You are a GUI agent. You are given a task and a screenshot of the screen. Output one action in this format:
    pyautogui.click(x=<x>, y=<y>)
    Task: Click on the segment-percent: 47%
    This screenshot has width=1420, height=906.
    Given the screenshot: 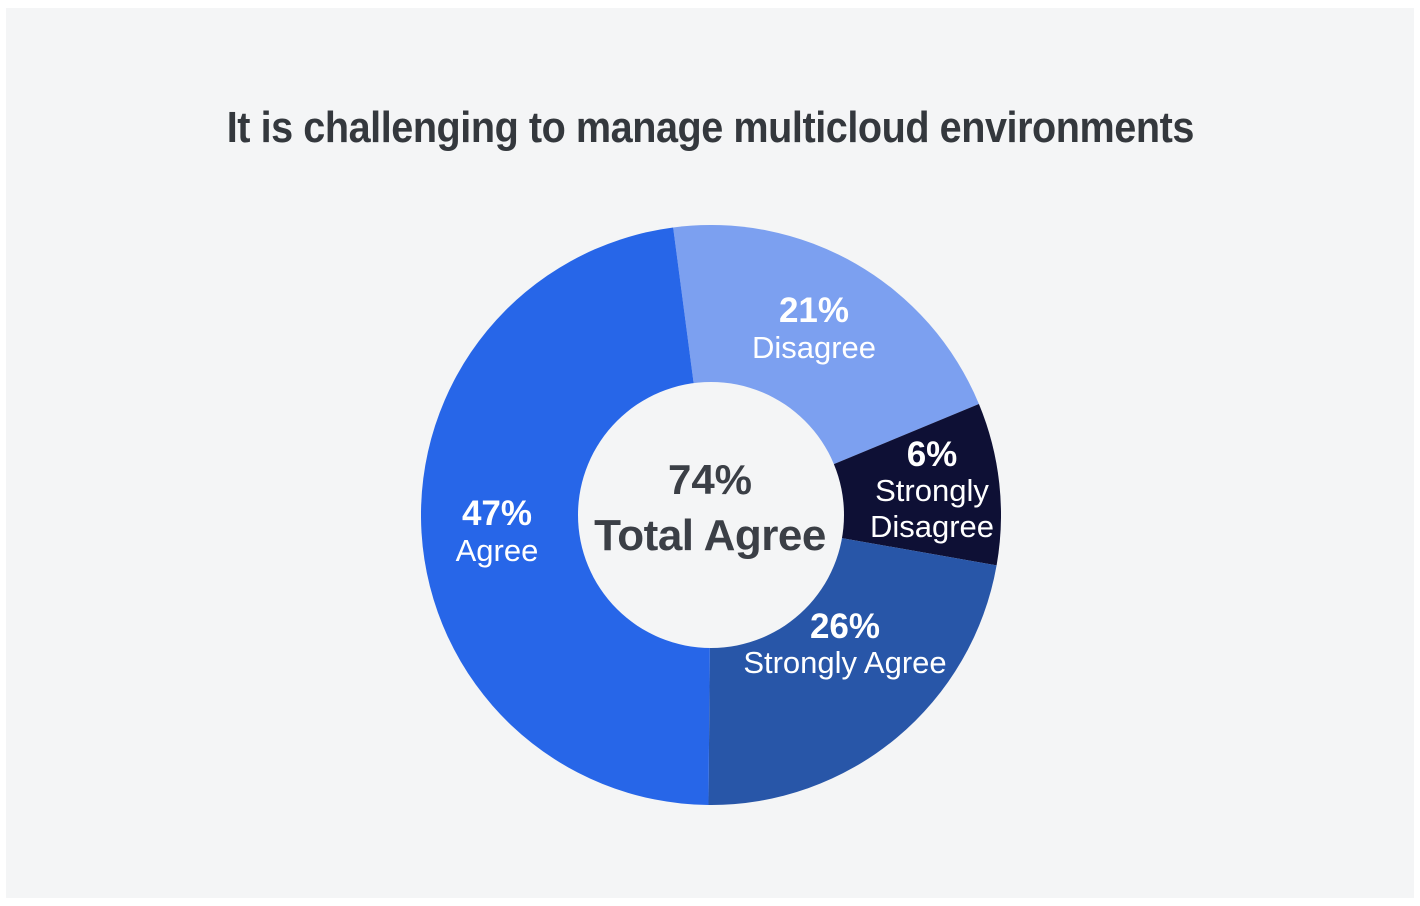 What is the action you would take?
    pyautogui.click(x=497, y=513)
    